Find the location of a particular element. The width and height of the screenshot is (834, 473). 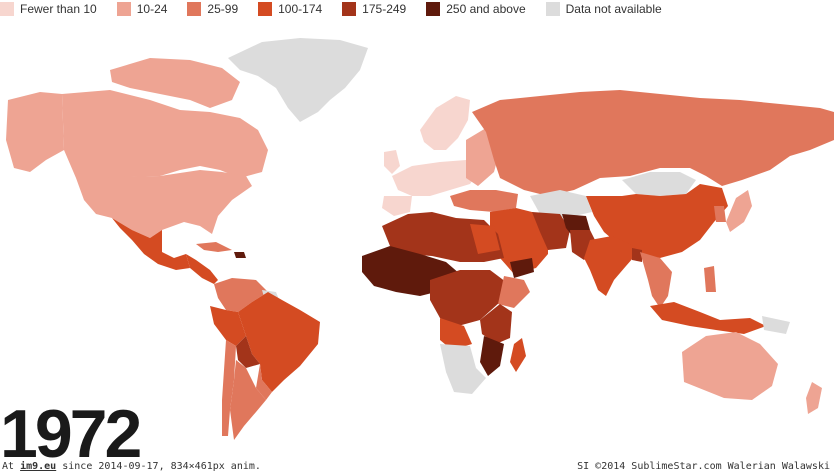

legend-label: 100-174 is located at coordinates (300, 8).